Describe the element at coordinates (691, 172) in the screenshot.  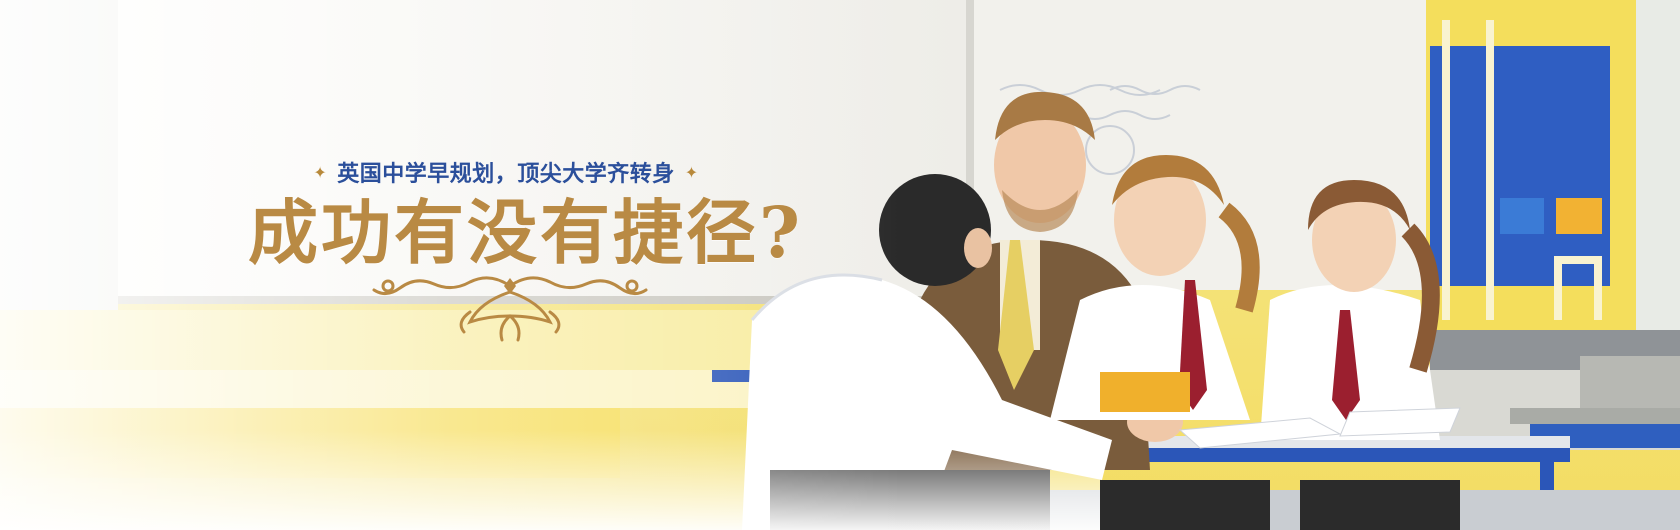
I see `ornament-right-icon: ✦` at that location.